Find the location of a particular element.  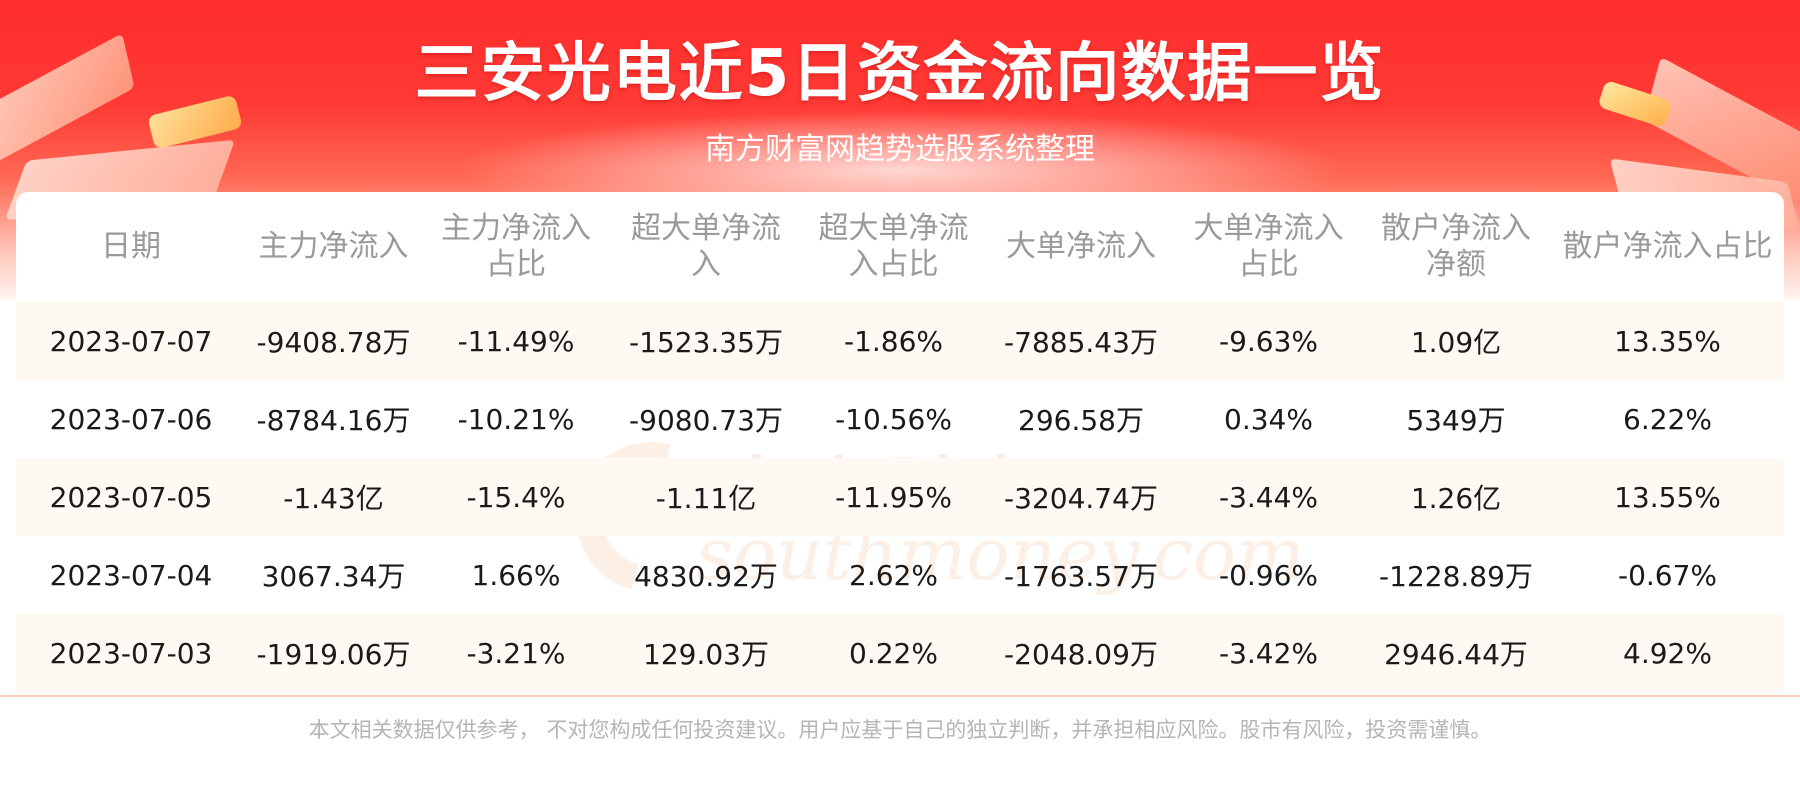

cell-main-ratio: -10.21% is located at coordinates (516, 419).